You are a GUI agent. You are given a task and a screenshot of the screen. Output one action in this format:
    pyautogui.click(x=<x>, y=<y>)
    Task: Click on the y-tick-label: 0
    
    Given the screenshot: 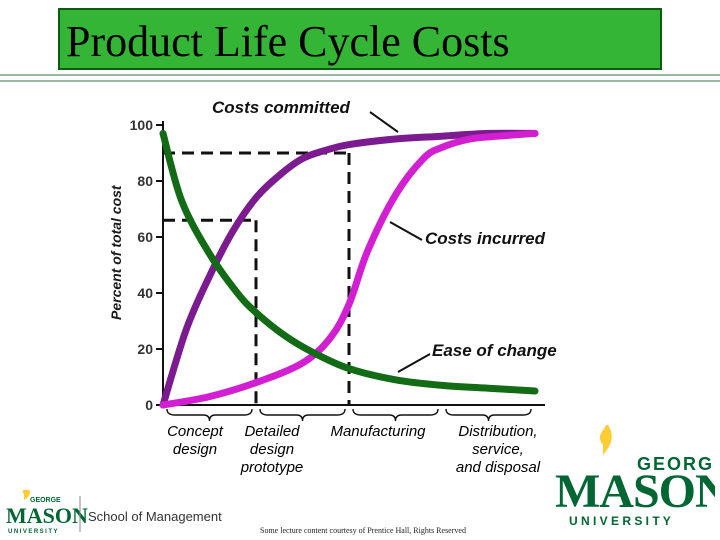 What is the action you would take?
    pyautogui.click(x=149, y=405)
    